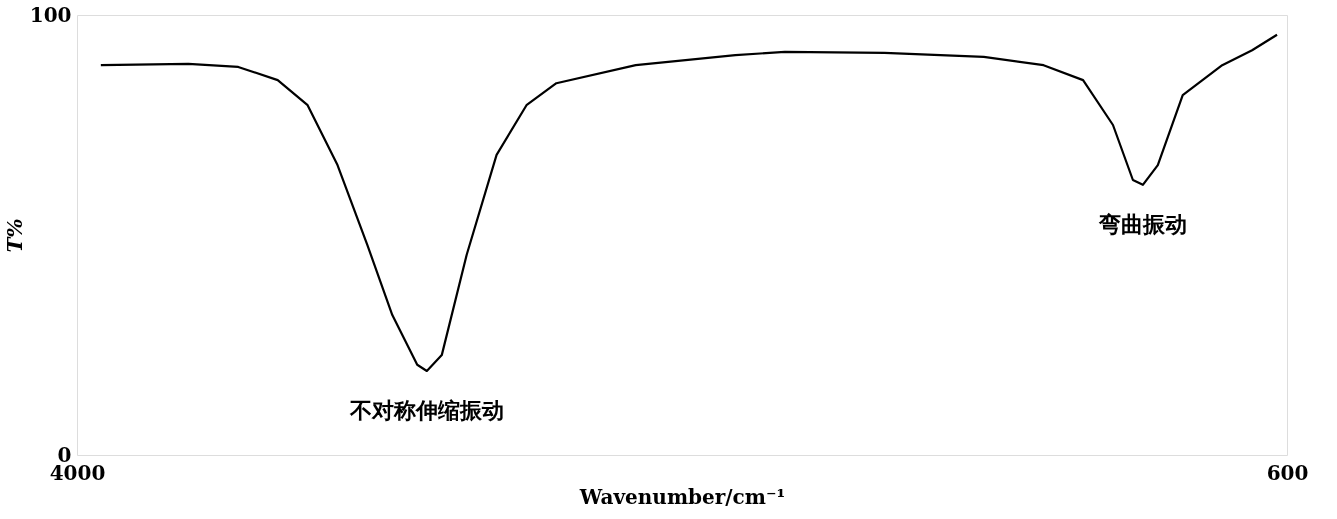 This screenshot has width=1337, height=519. Describe the element at coordinates (426, 410) in the screenshot. I see `annotation: 不对称伸缩振动` at that location.